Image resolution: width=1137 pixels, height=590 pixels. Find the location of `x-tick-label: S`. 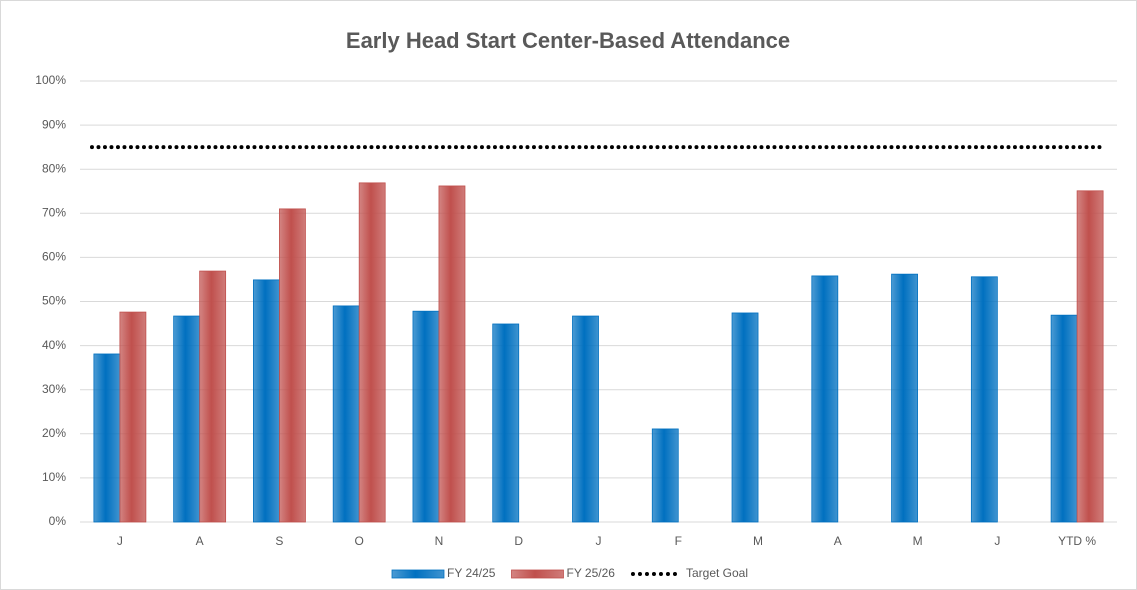

x-tick-label: S is located at coordinates (279, 541).